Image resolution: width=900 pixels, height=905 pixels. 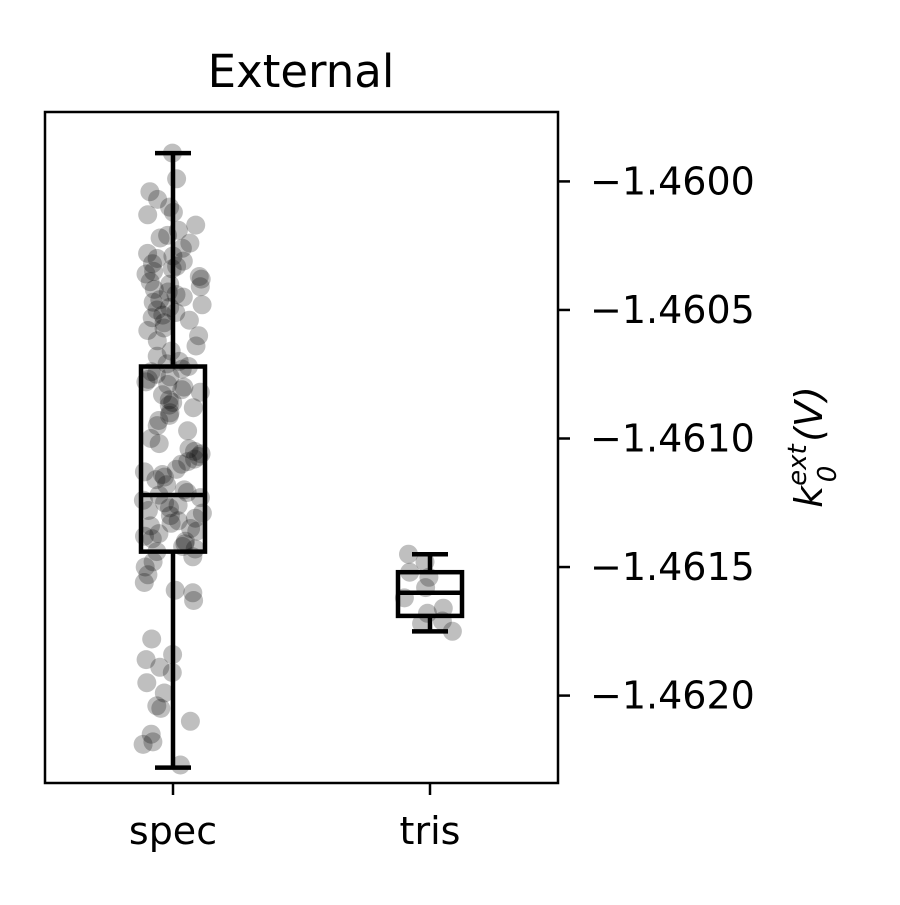 I want to click on iqr-box-spec, so click(x=173, y=459).